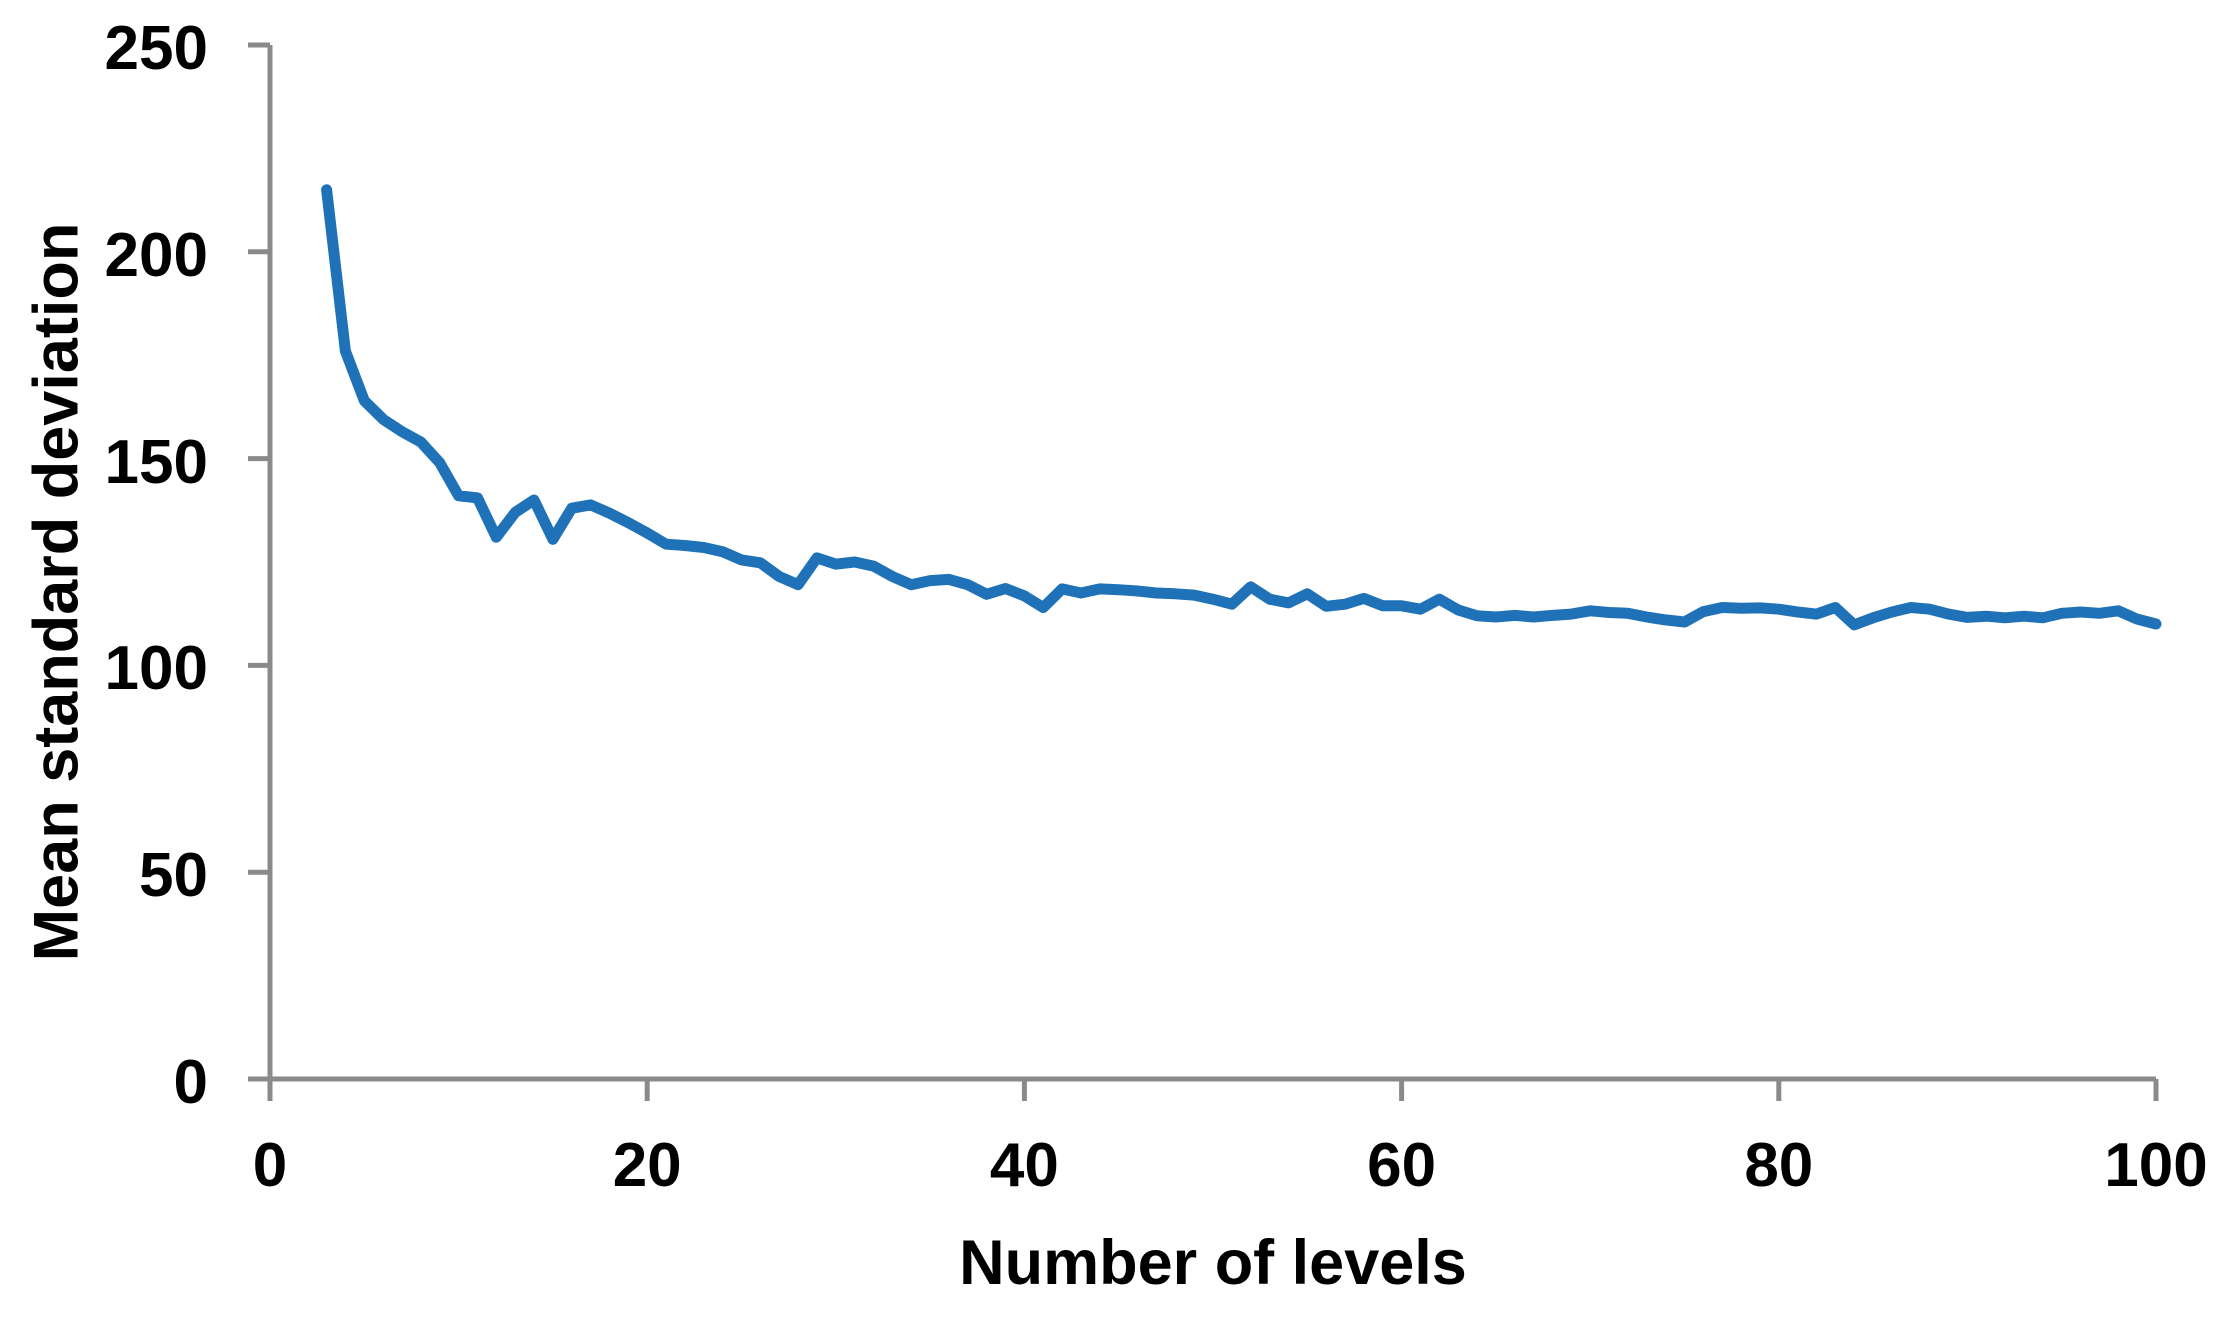 This screenshot has width=2219, height=1320. What do you see at coordinates (1213, 1263) in the screenshot?
I see `x-axis-title: Number of levels` at bounding box center [1213, 1263].